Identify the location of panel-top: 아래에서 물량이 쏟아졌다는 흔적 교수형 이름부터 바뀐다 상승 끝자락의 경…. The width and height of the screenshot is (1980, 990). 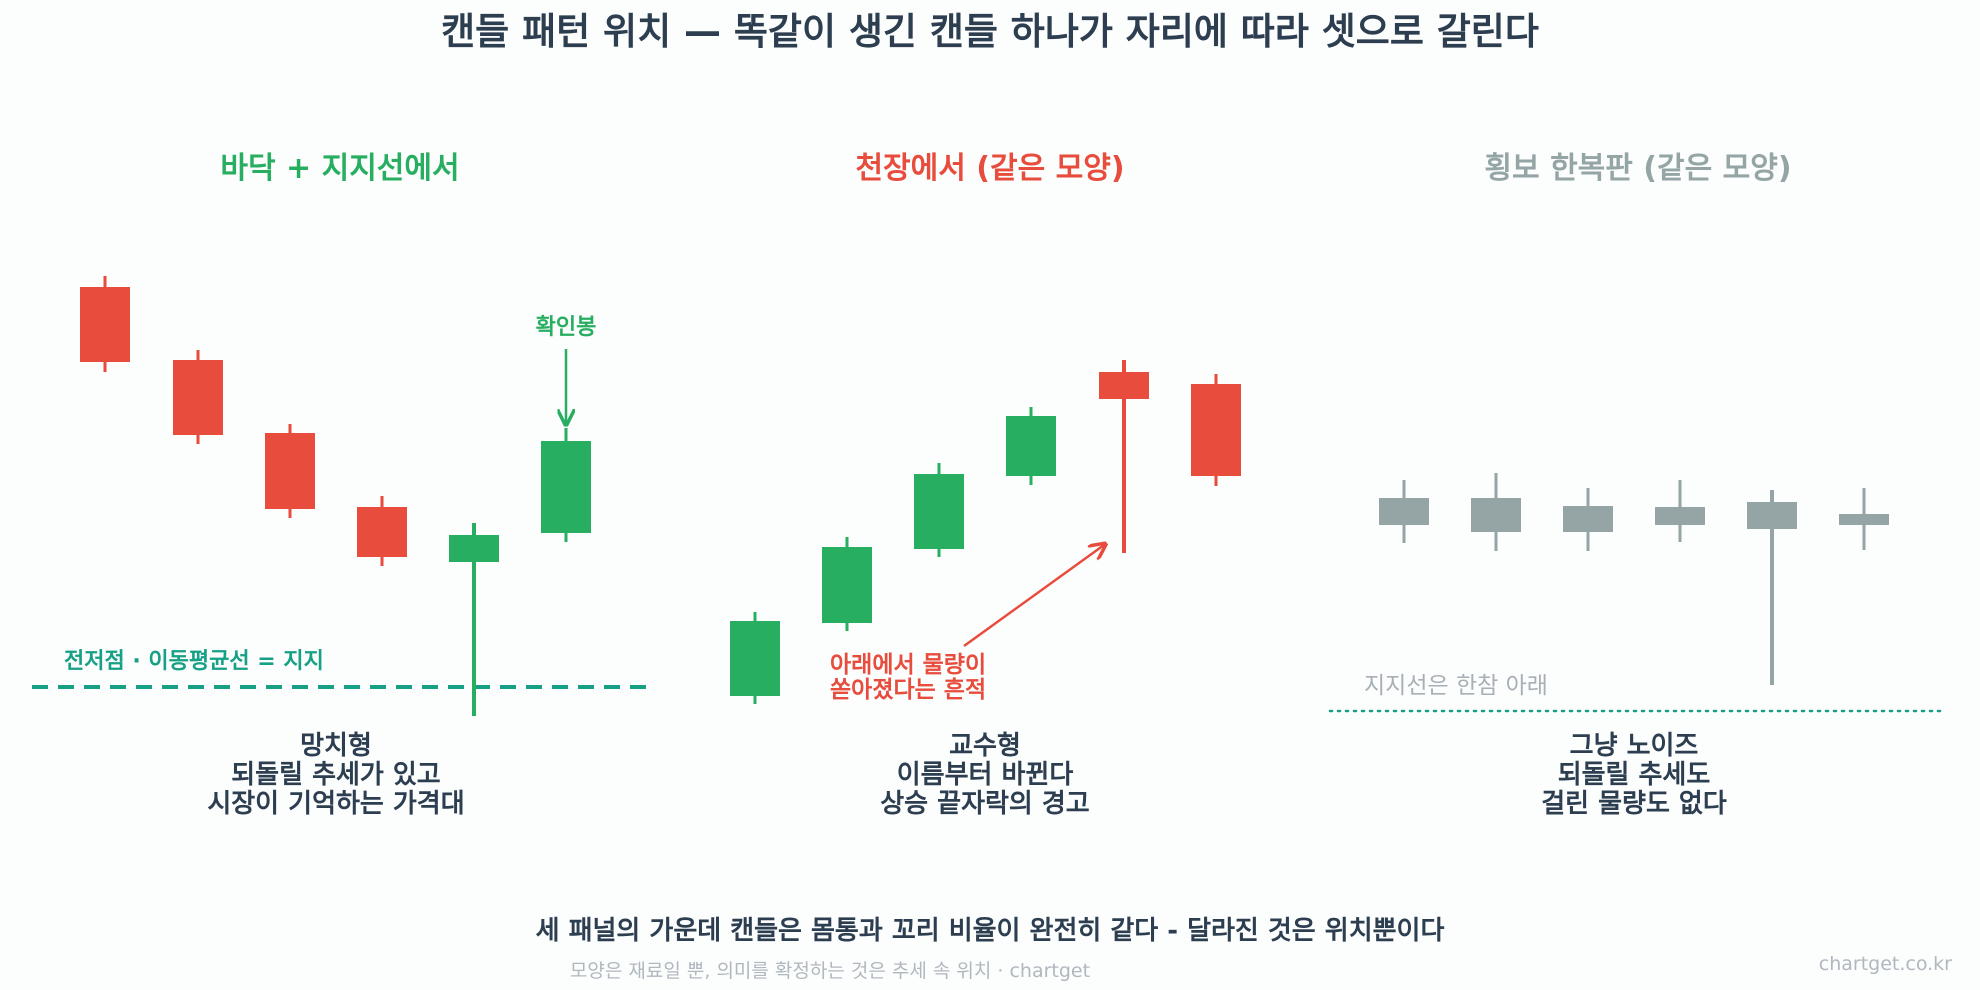
(985, 589).